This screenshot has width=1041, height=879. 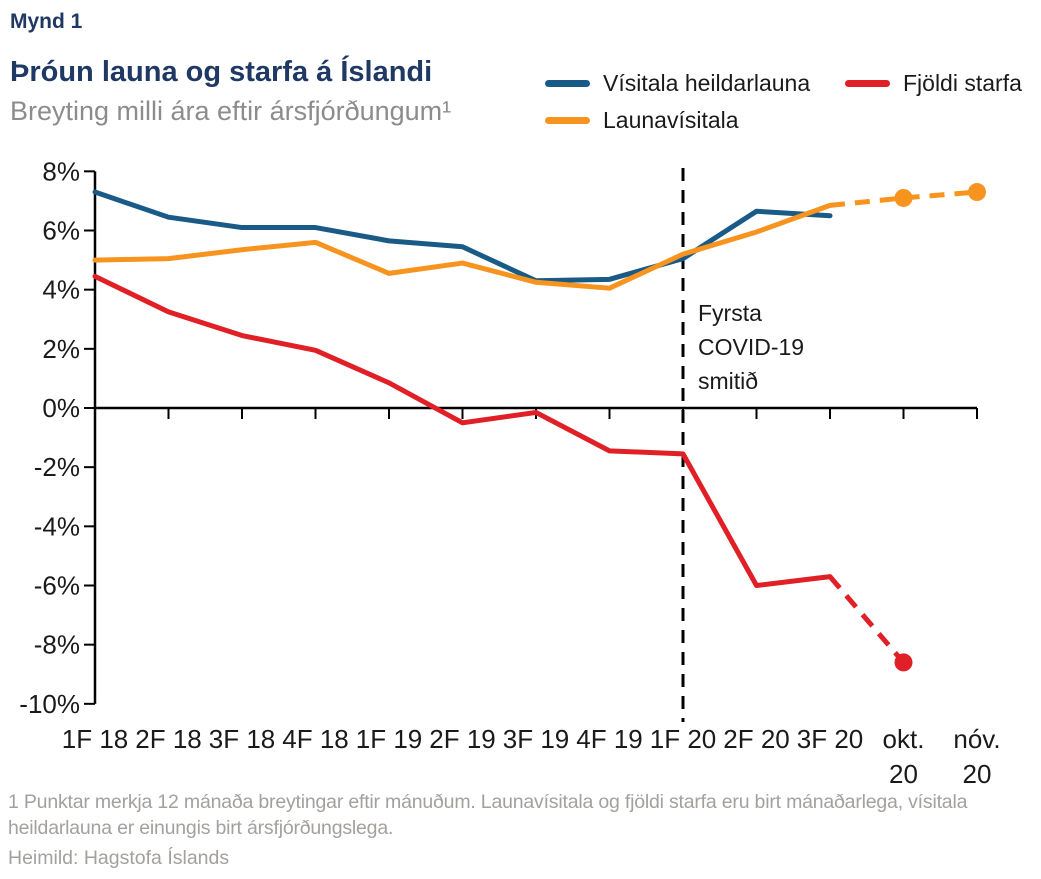 What do you see at coordinates (867, 83) in the screenshot?
I see `legend-swatch-red-line` at bounding box center [867, 83].